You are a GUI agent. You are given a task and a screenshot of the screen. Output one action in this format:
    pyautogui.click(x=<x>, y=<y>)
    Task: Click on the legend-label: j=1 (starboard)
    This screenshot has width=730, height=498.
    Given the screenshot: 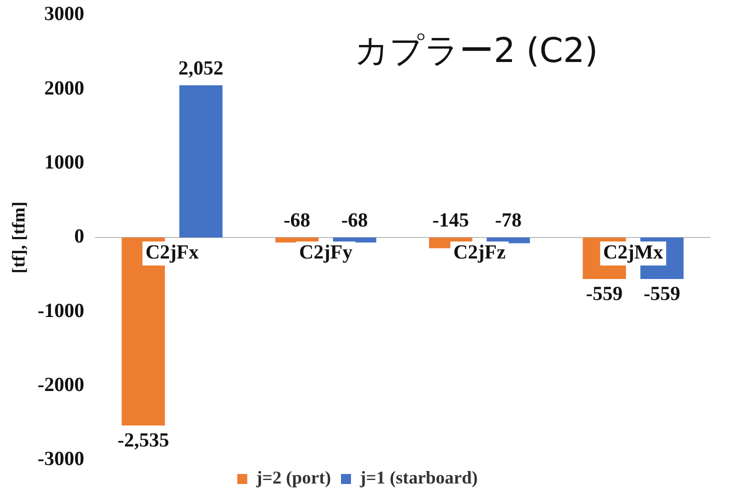 What is the action you would take?
    pyautogui.click(x=418, y=478)
    